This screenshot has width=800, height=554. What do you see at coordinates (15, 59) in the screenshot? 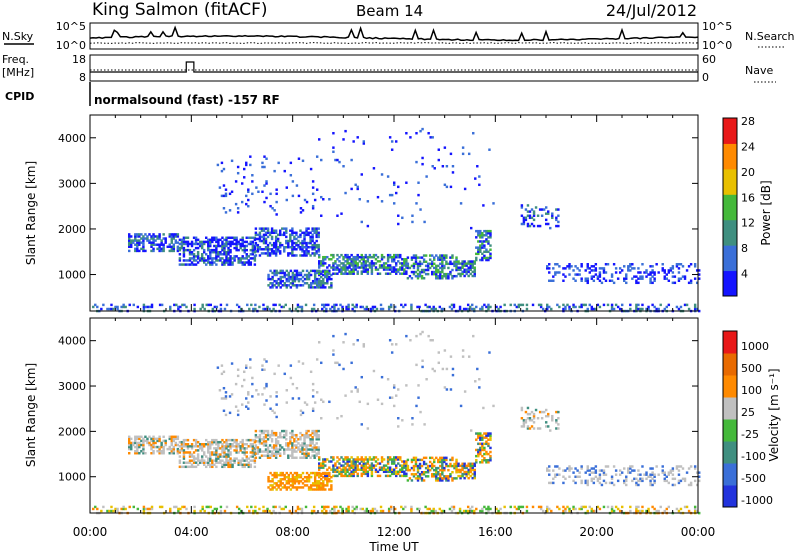
I see `freq-label-line1: Freq.` at bounding box center [15, 59].